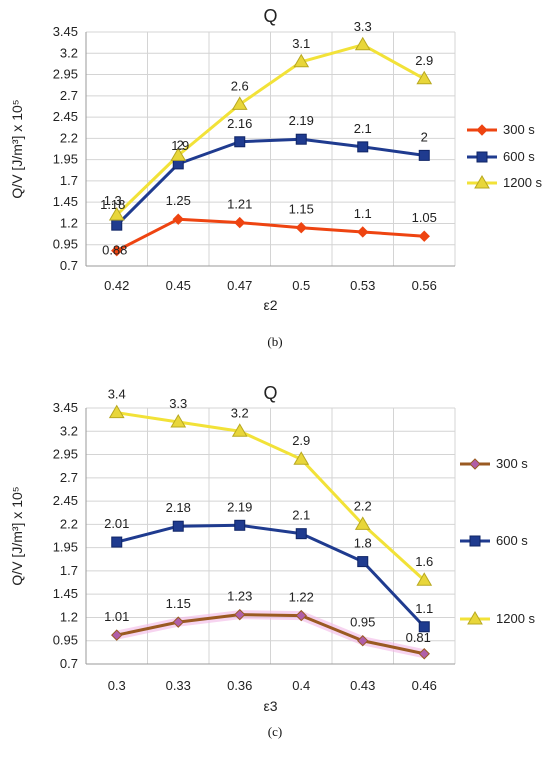 The height and width of the screenshot is (761, 550). What do you see at coordinates (178, 403) in the screenshot?
I see `data-label: 3.3` at bounding box center [178, 403].